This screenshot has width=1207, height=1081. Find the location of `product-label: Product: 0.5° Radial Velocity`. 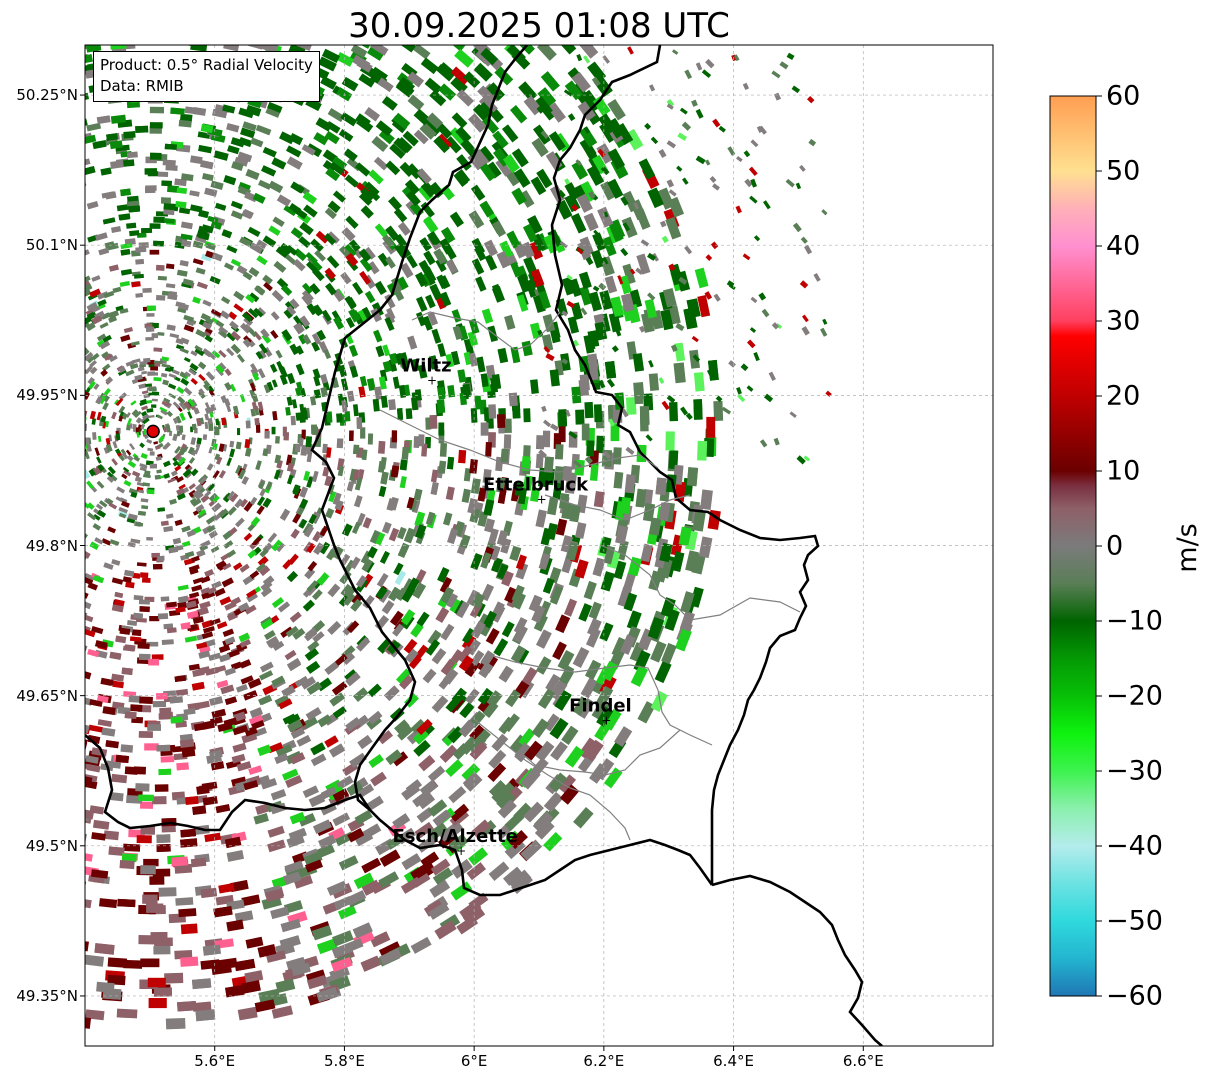

product-label: Product: 0.5° Radial Velocity is located at coordinates (206, 65).